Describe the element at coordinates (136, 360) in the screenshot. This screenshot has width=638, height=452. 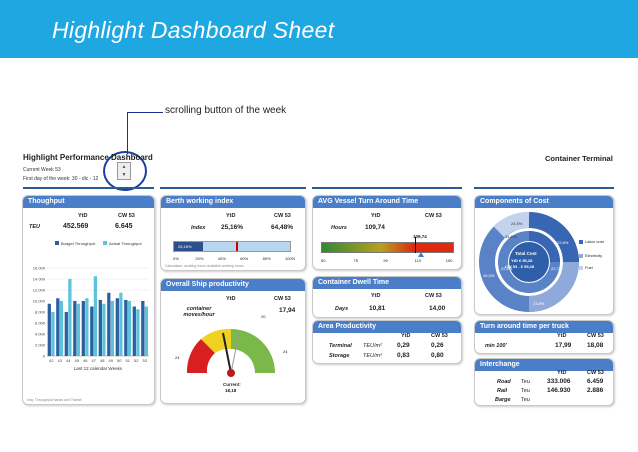
I see `x-tick-label: 52` at that location.